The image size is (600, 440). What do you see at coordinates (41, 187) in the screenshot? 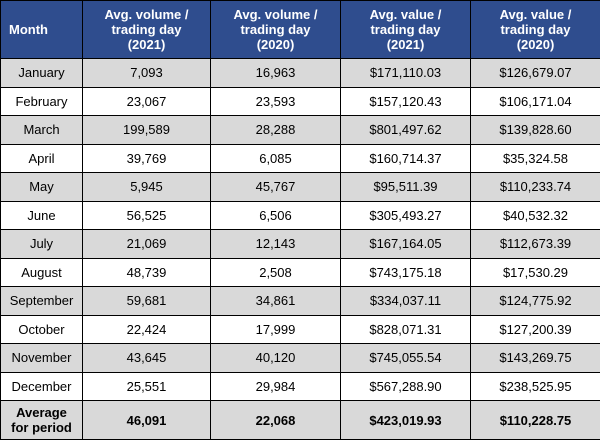
I see `table-cell: May` at bounding box center [41, 187].